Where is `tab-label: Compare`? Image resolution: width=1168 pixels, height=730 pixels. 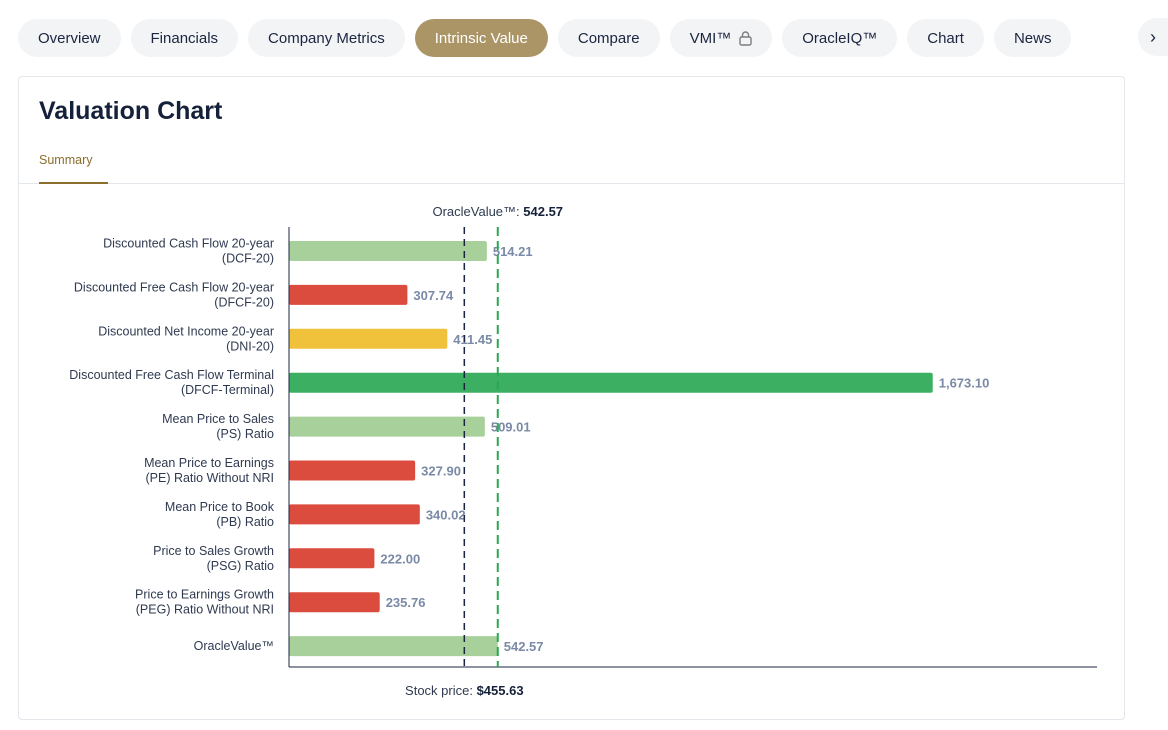 tab-label: Compare is located at coordinates (608, 38).